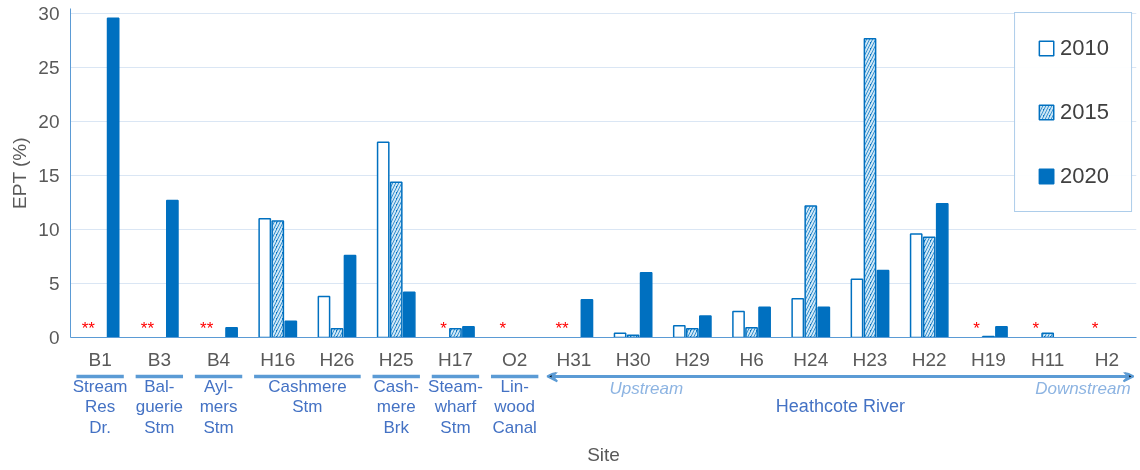  Describe the element at coordinates (603, 454) in the screenshot. I see `x-axis-title: Site` at that location.